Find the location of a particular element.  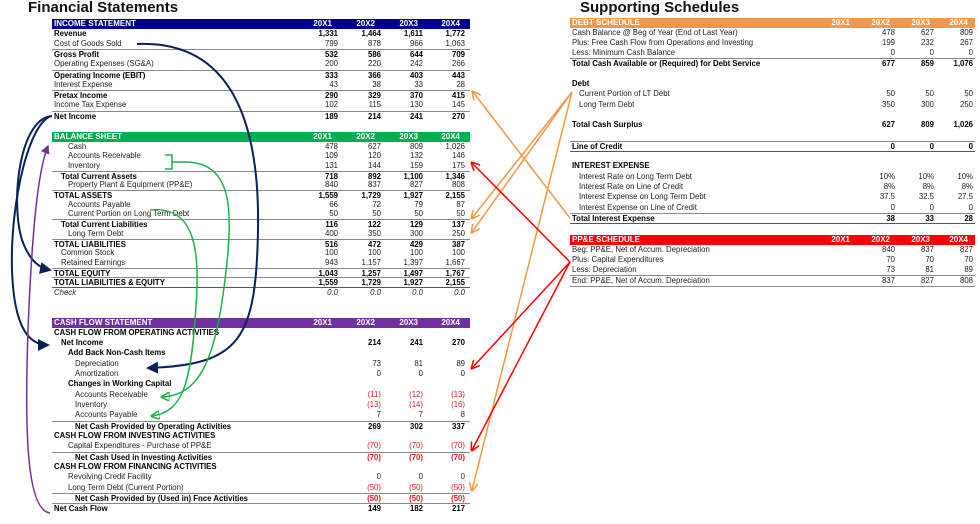

row-value: 159 is located at coordinates (416, 165).